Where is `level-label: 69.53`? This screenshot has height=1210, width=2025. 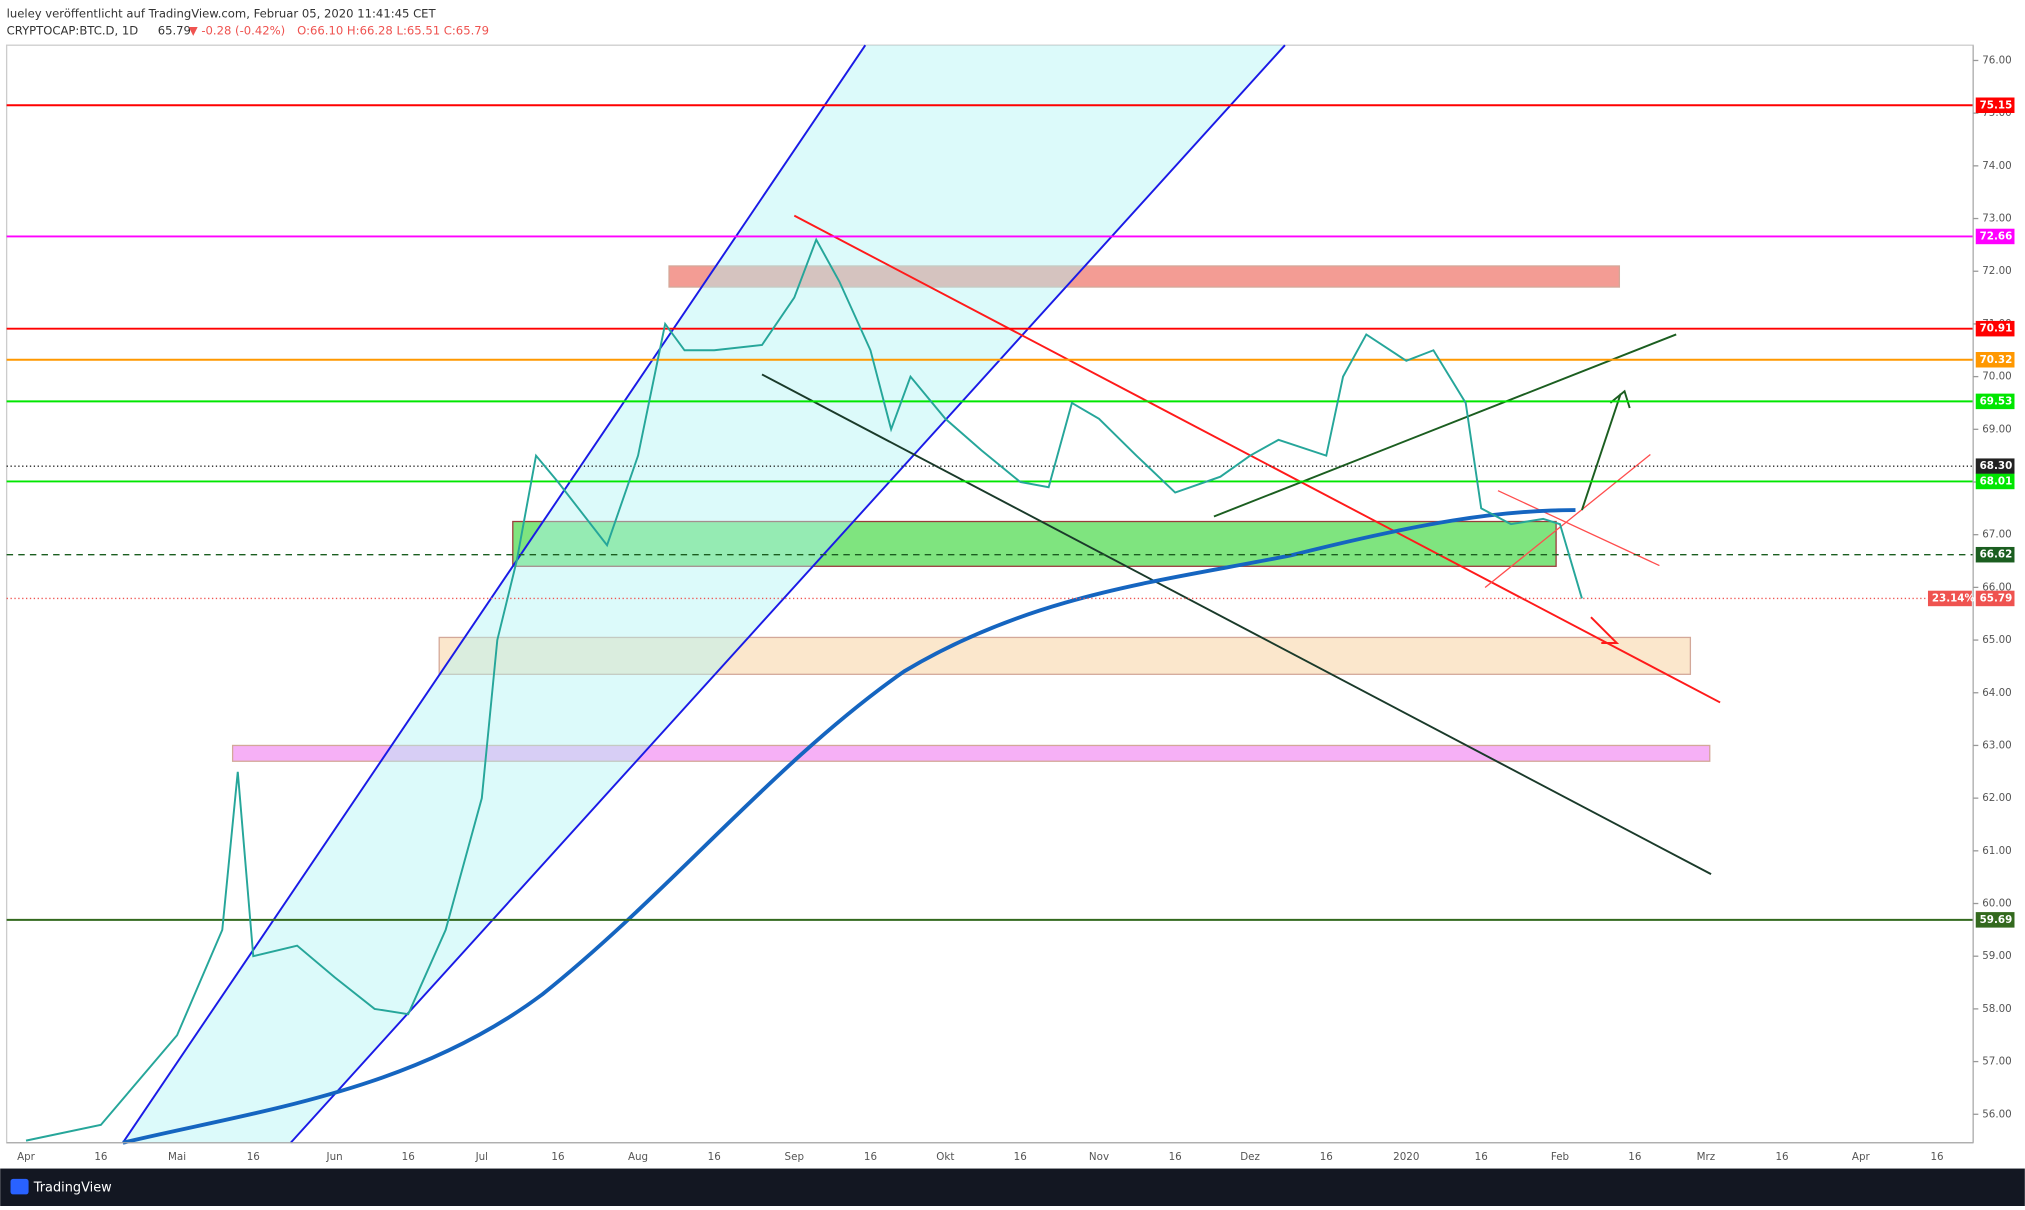
level-label: 69.53 is located at coordinates (1996, 401).